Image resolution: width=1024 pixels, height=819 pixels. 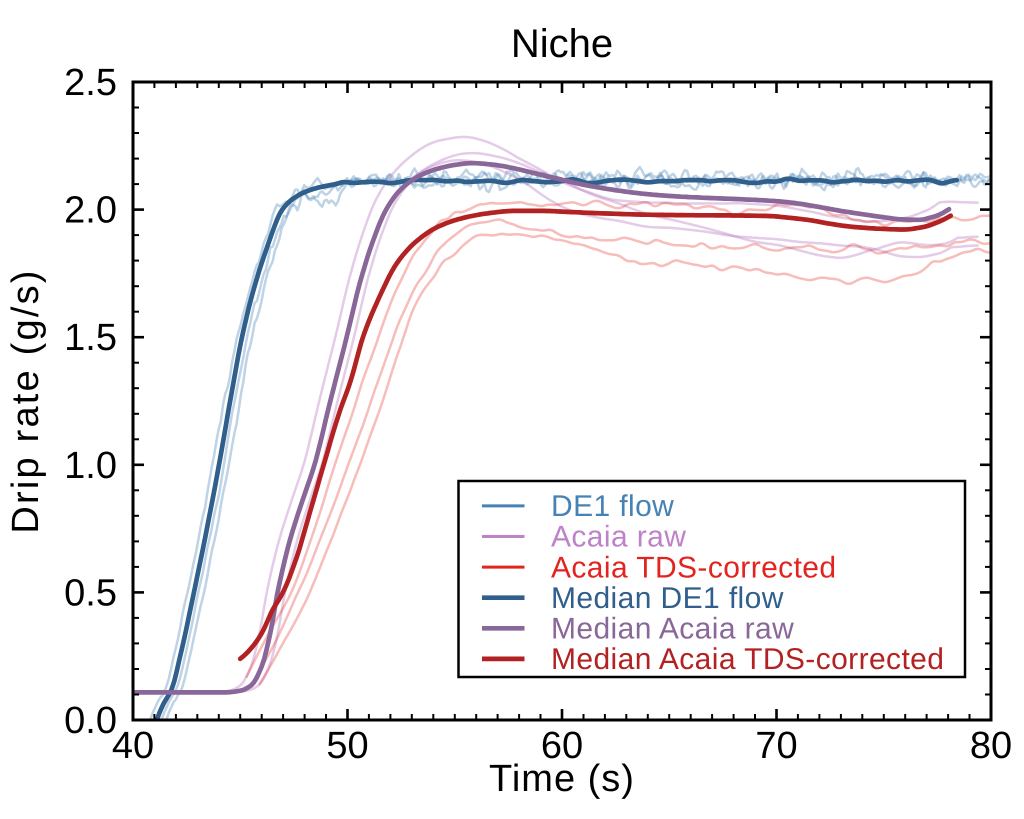 What do you see at coordinates (776, 746) in the screenshot?
I see `svg-text: 70` at bounding box center [776, 746].